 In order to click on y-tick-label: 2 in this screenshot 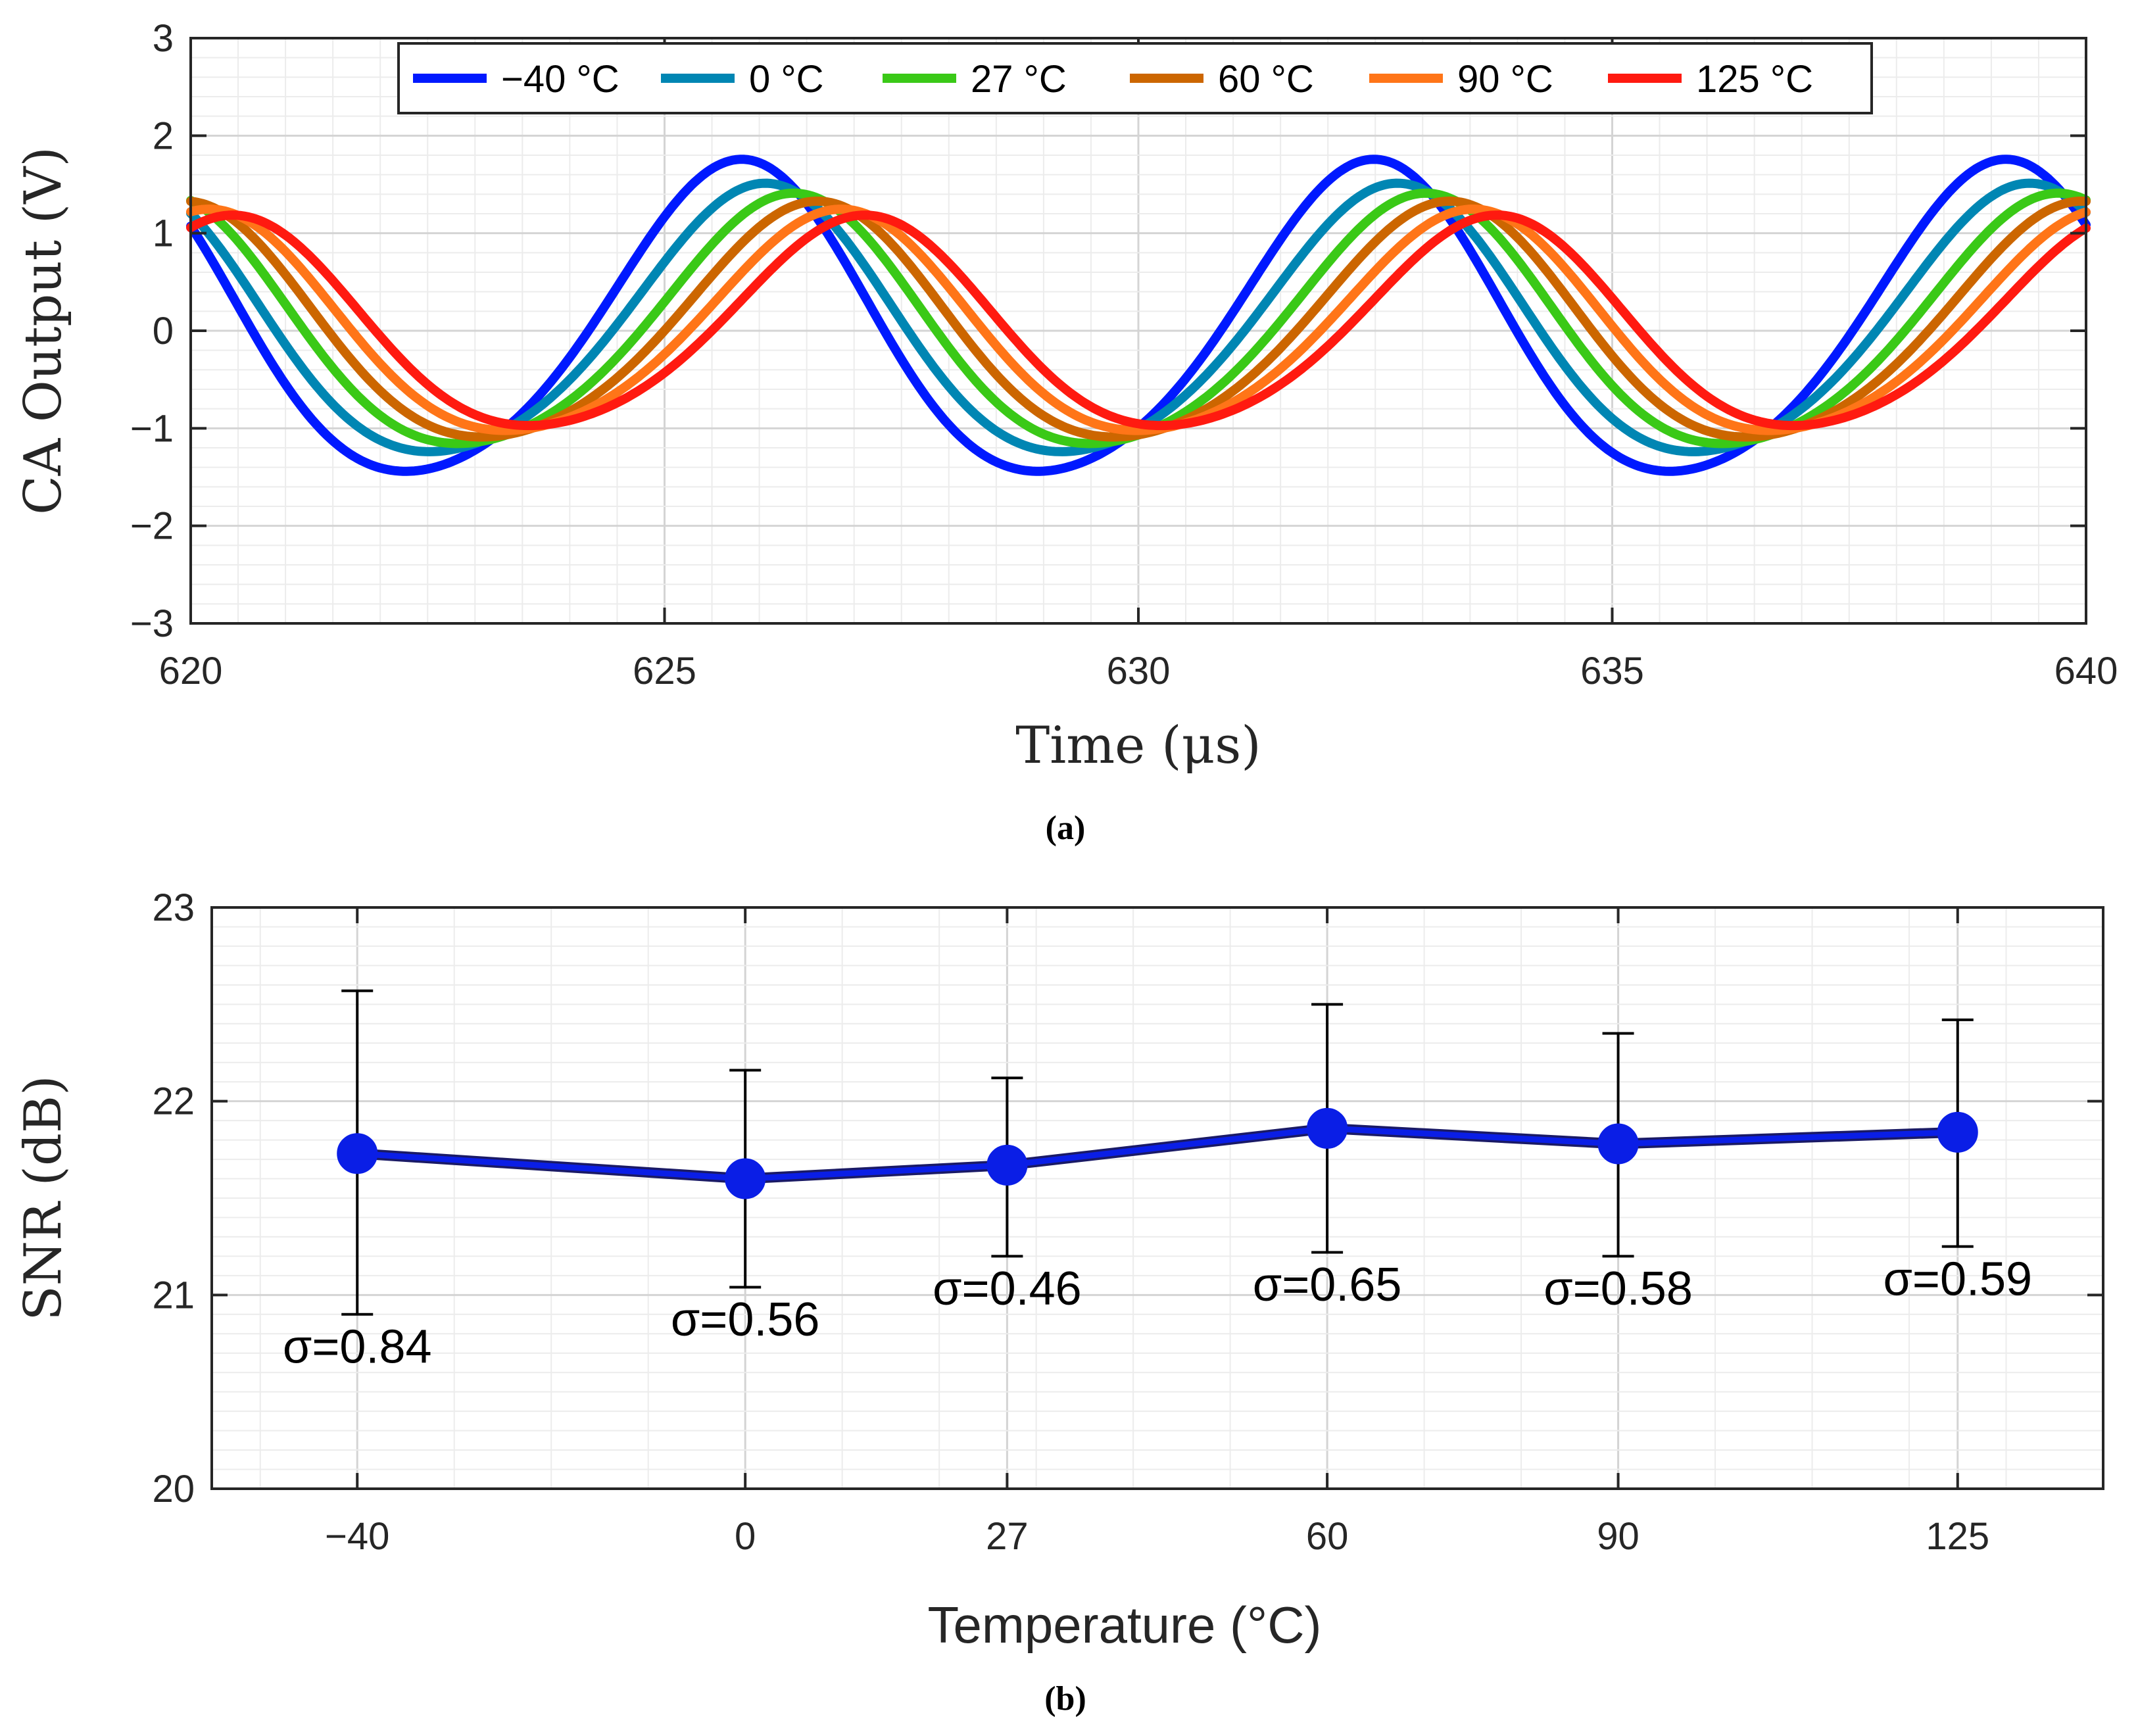, I will do `click(163, 135)`.